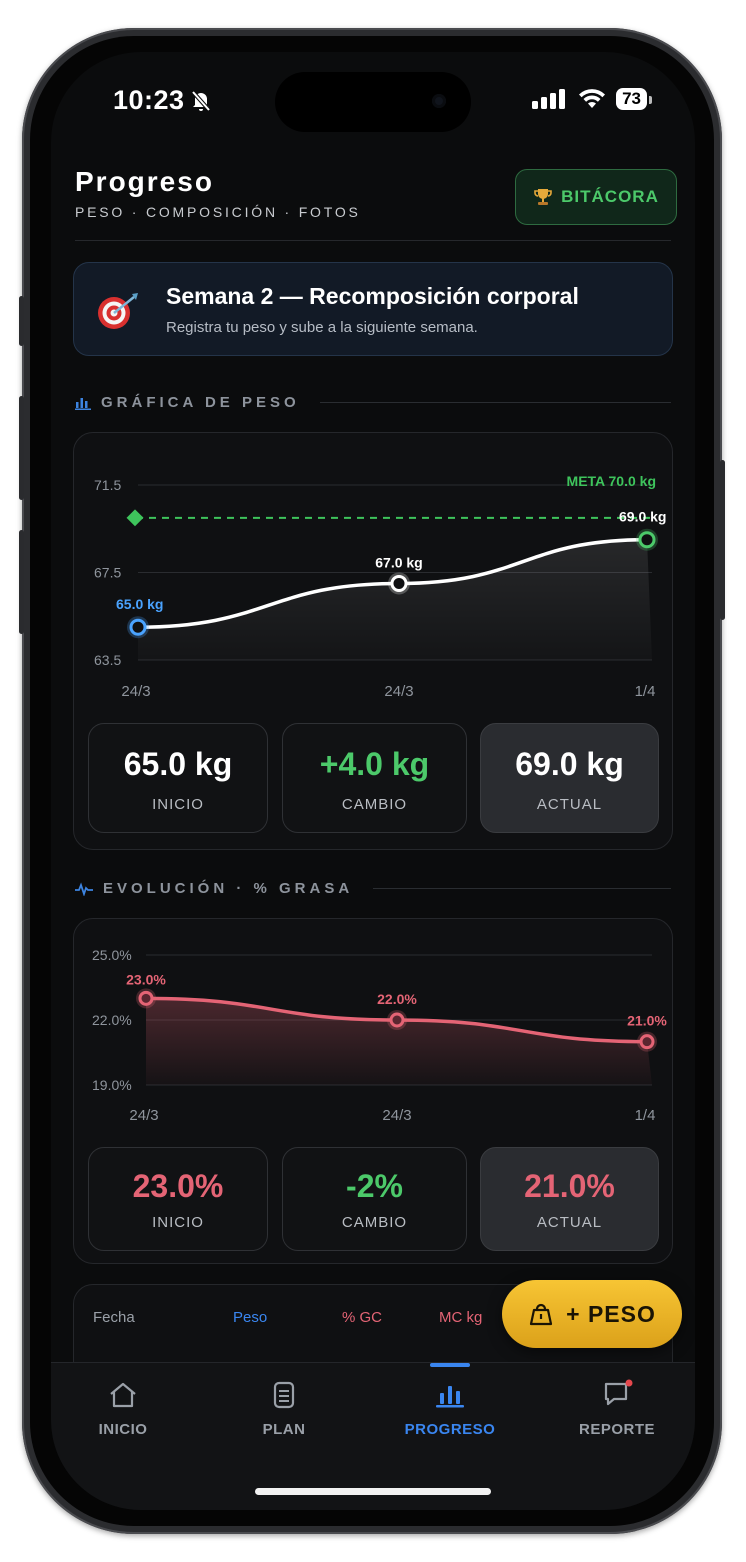 Image resolution: width=746 pixels, height=1562 pixels. I want to click on wifi-icon, so click(592, 98).